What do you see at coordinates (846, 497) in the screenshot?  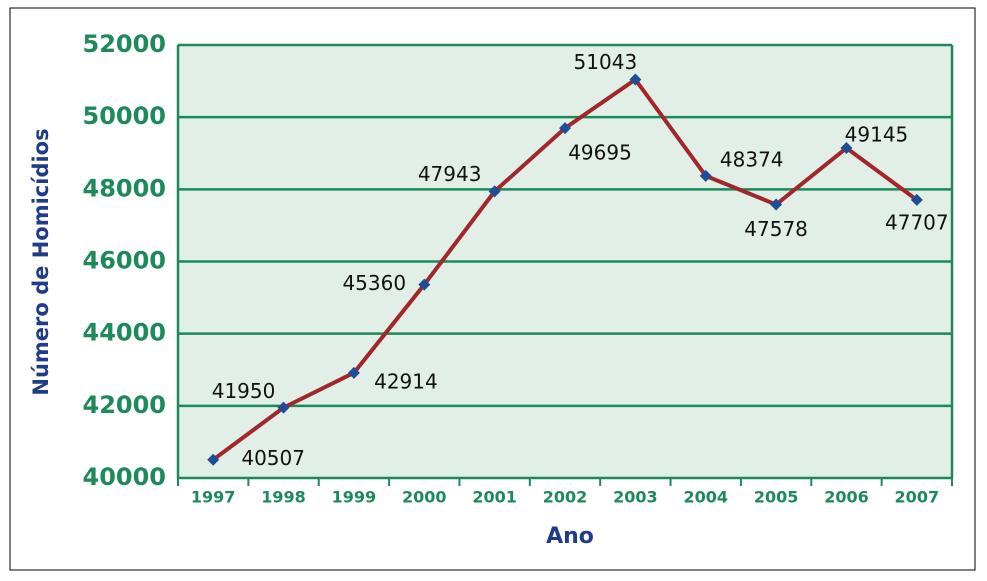 I see `x-tick-label: 2006` at bounding box center [846, 497].